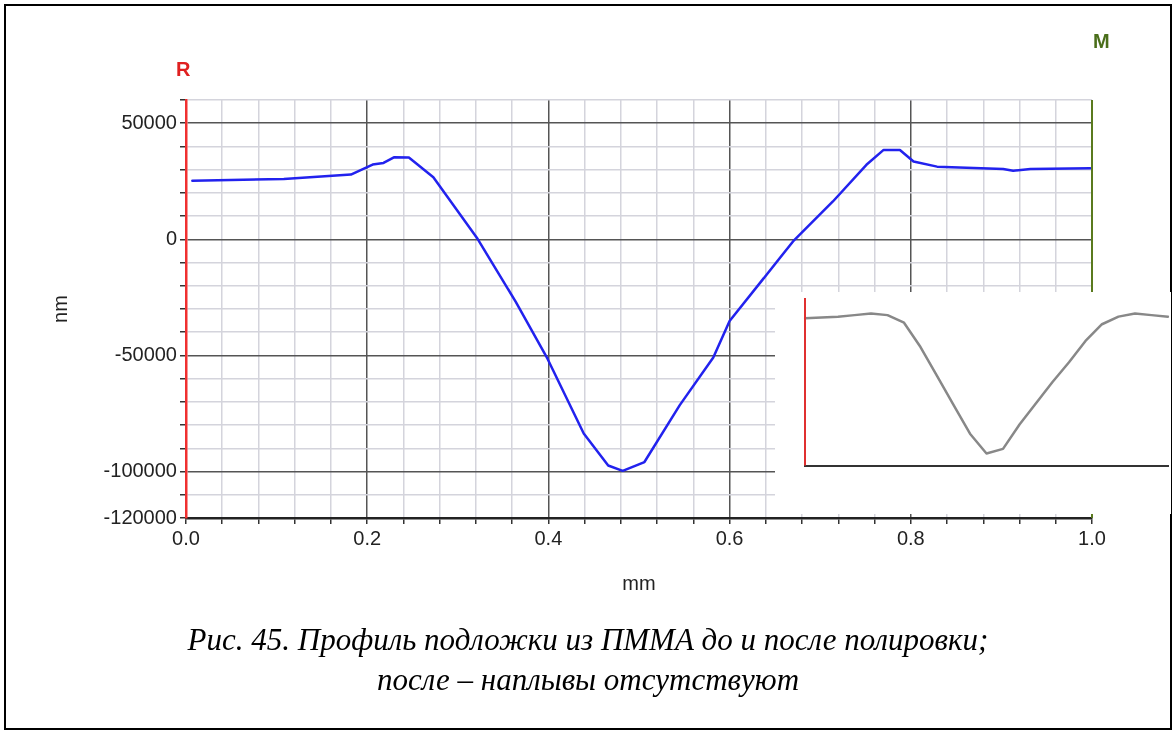  I want to click on text: R, so click(183, 69).